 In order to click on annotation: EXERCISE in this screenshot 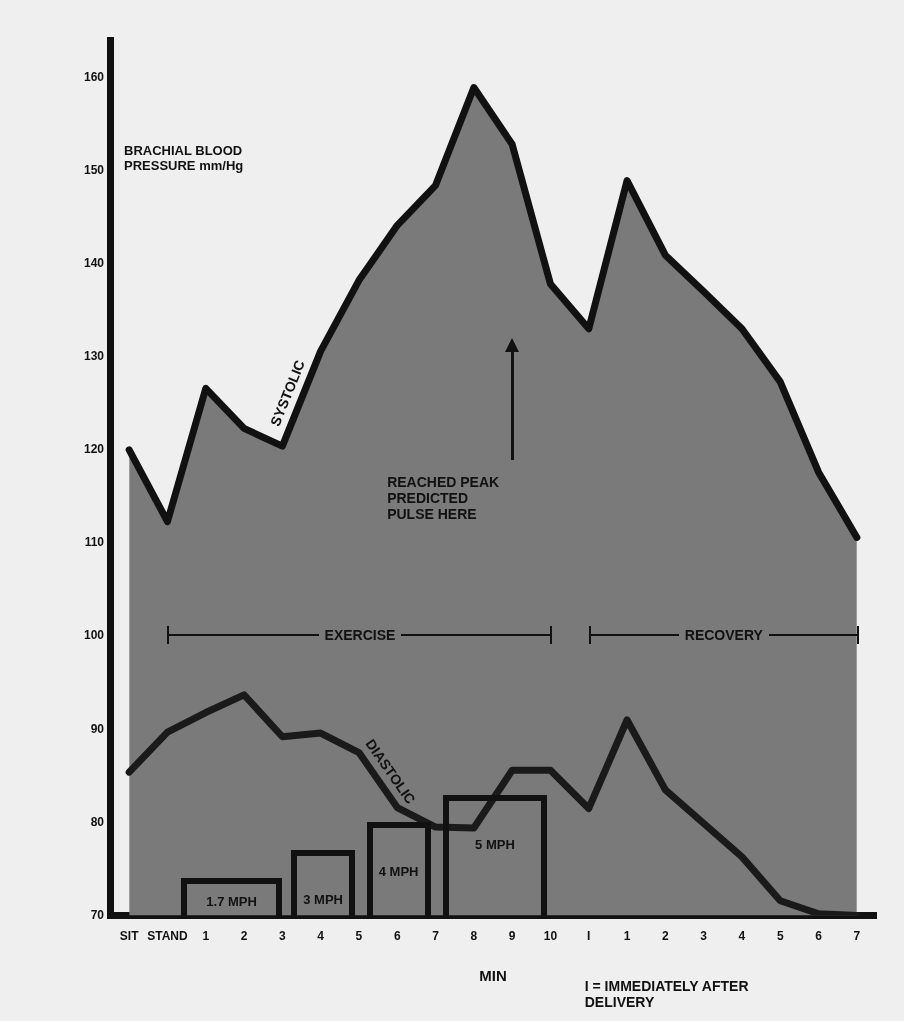, I will do `click(360, 635)`.